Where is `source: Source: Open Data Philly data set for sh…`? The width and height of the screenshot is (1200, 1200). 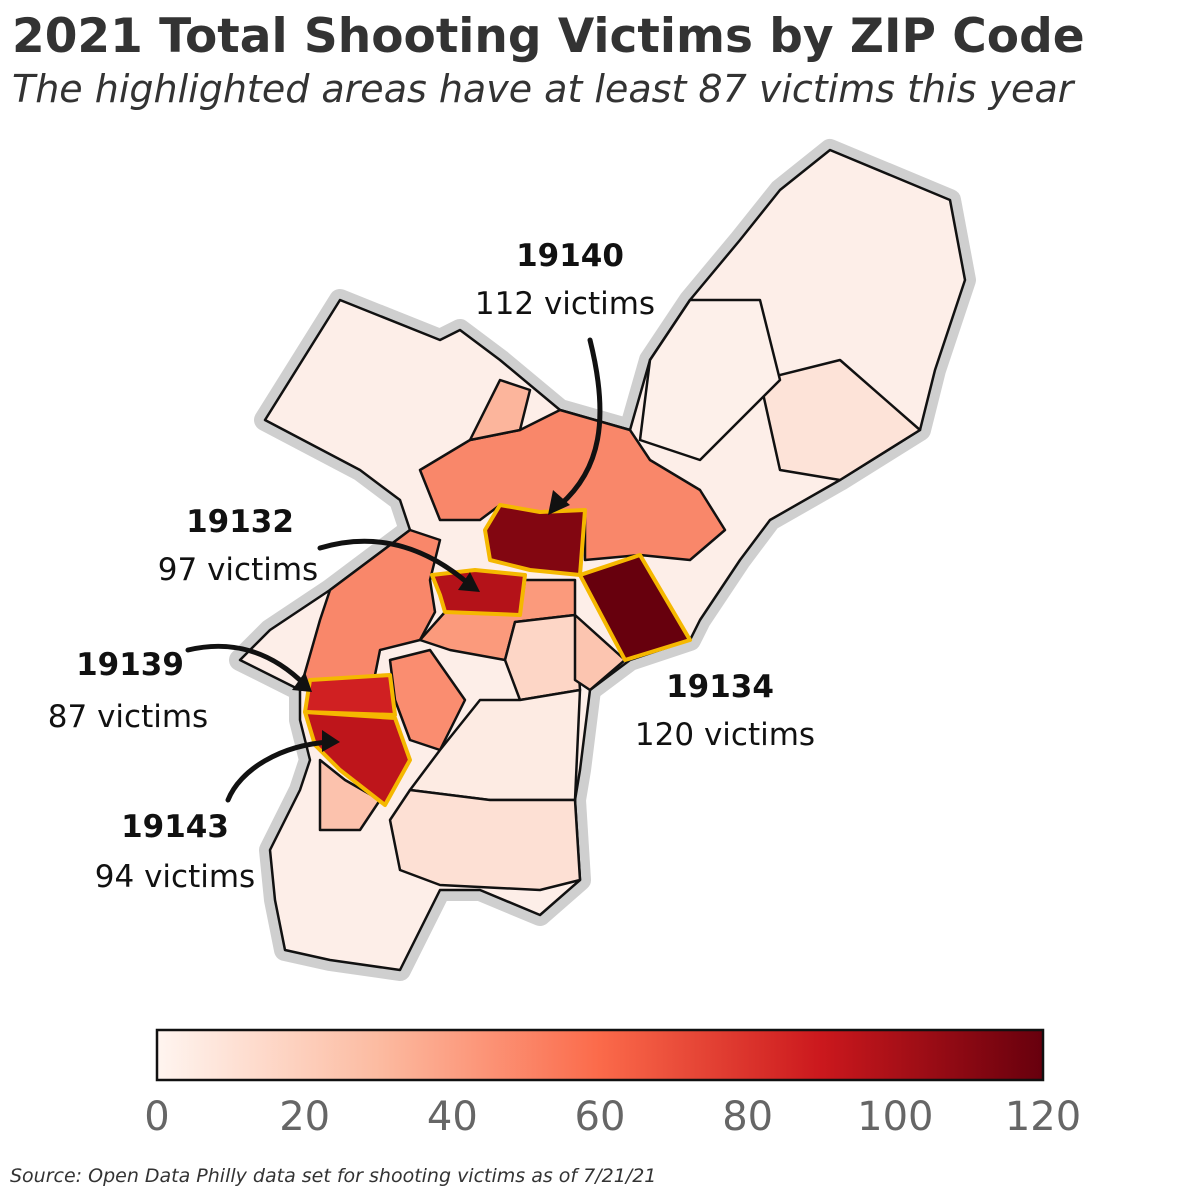 source: Source: Open Data Philly data set for sh… is located at coordinates (333, 1176).